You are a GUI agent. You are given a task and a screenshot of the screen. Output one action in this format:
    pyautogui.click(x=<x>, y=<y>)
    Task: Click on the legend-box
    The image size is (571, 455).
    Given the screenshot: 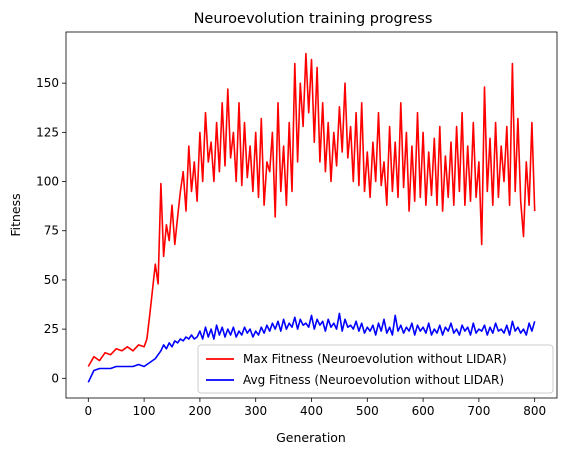 What is the action you would take?
    pyautogui.click(x=375, y=369)
    